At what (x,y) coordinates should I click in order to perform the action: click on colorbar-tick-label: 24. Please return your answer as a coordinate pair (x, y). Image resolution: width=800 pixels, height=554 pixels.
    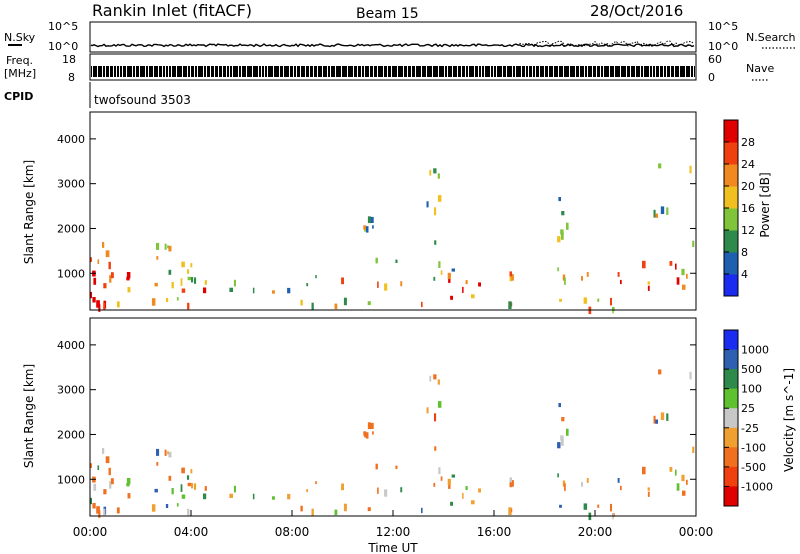
    Looking at the image, I should click on (748, 164).